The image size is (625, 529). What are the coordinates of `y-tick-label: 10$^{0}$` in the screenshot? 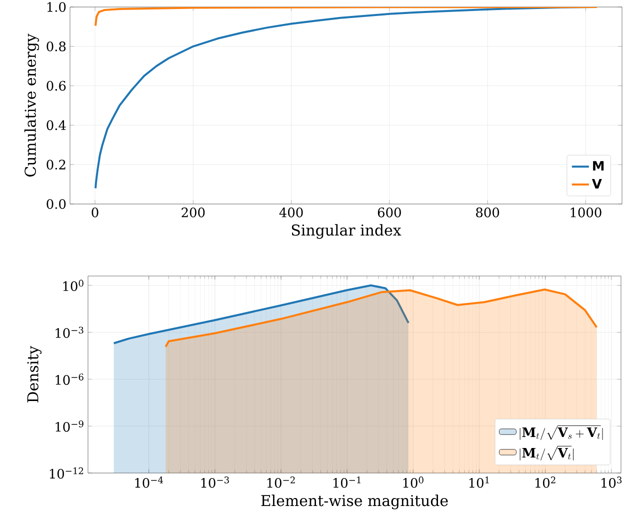 It's located at (73, 286).